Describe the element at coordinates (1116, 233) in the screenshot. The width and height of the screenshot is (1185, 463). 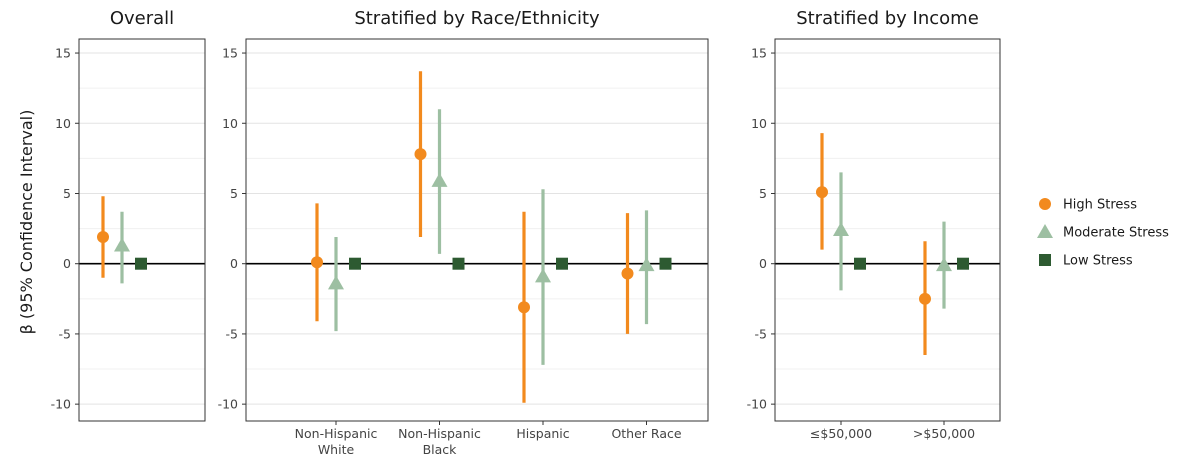
I see `legend-label: Moderate Stress` at that location.